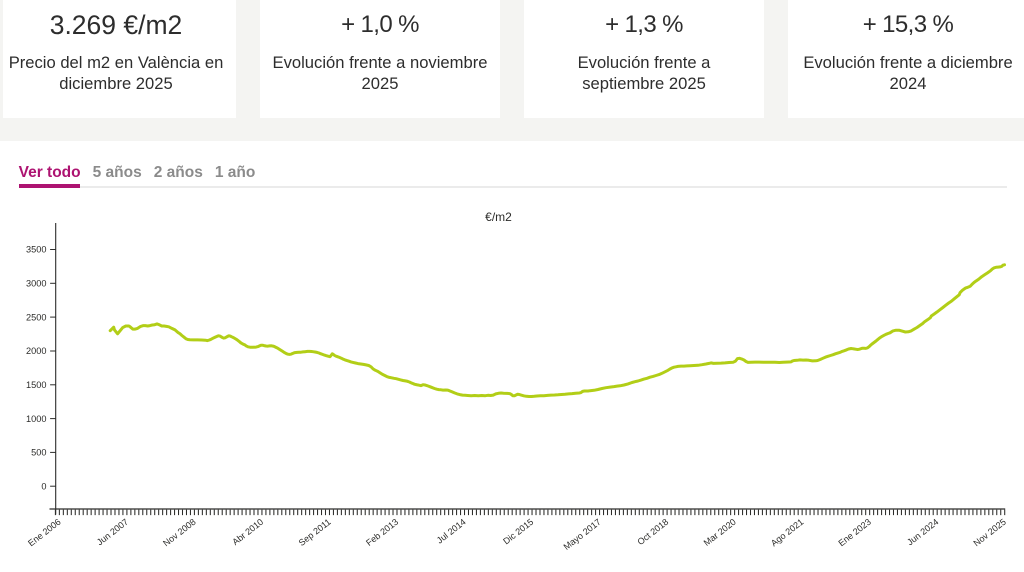 This screenshot has width=1024, height=572. I want to click on svg-text: Abr 2010, so click(247, 532).